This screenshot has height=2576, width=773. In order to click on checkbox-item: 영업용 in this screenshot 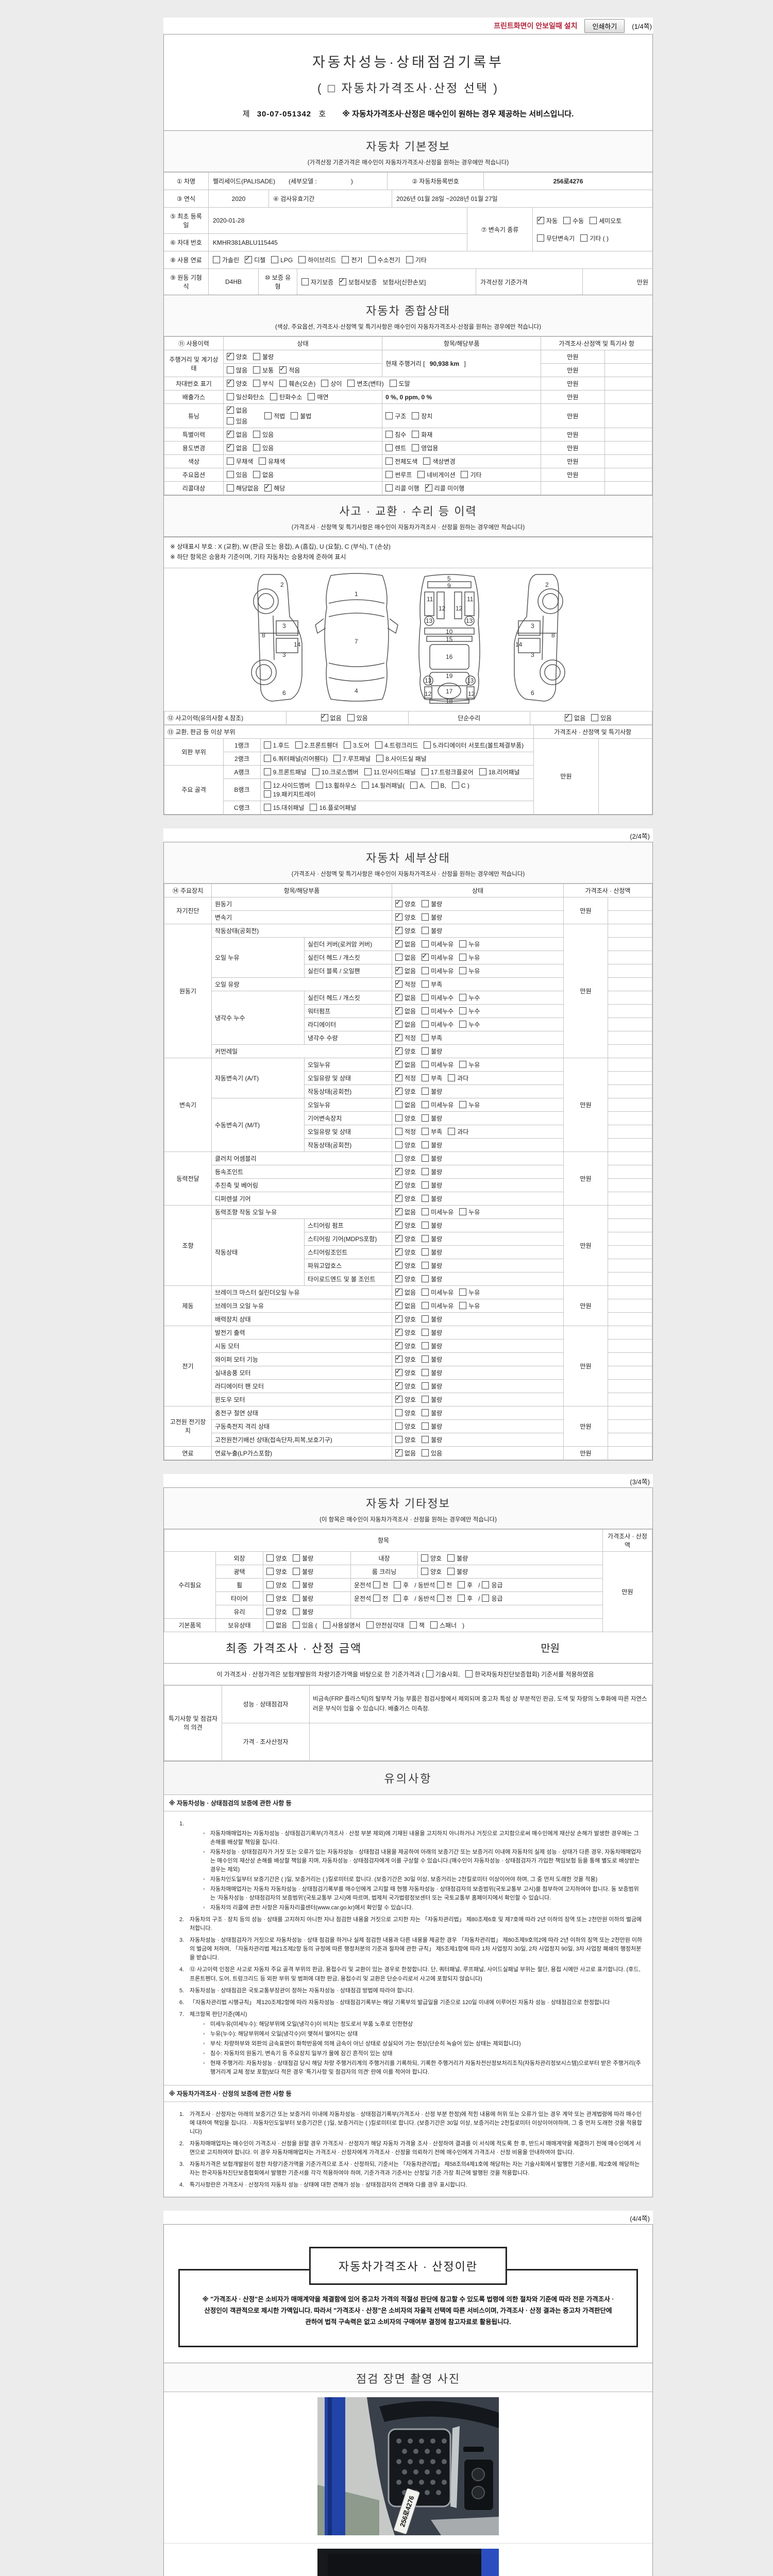, I will do `click(425, 448)`.